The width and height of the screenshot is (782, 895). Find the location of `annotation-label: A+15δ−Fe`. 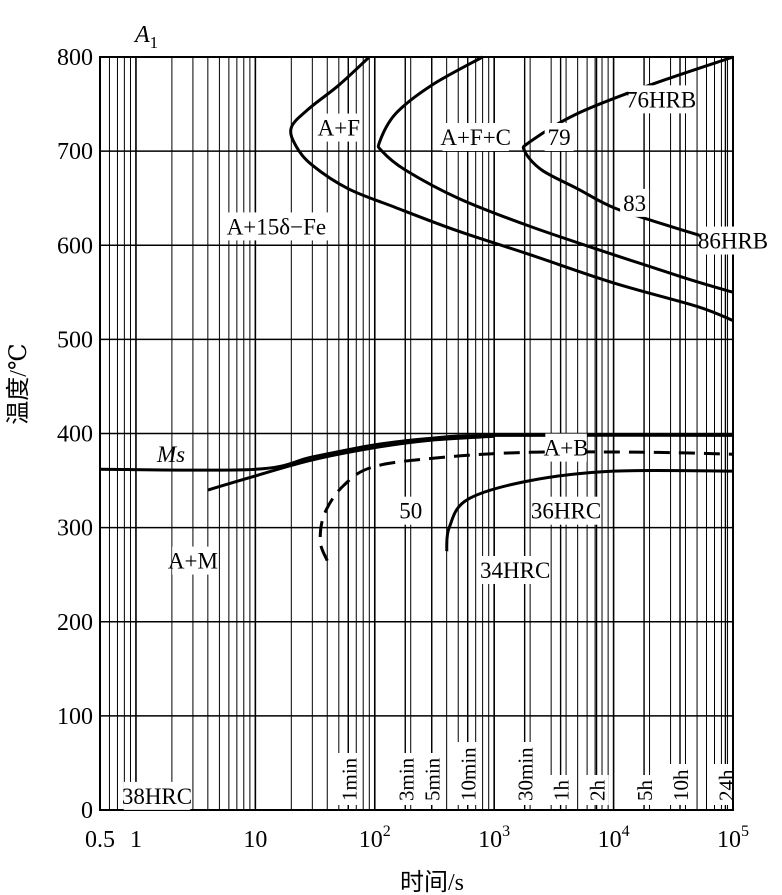

annotation-label: A+15δ−Fe is located at coordinates (276, 226).